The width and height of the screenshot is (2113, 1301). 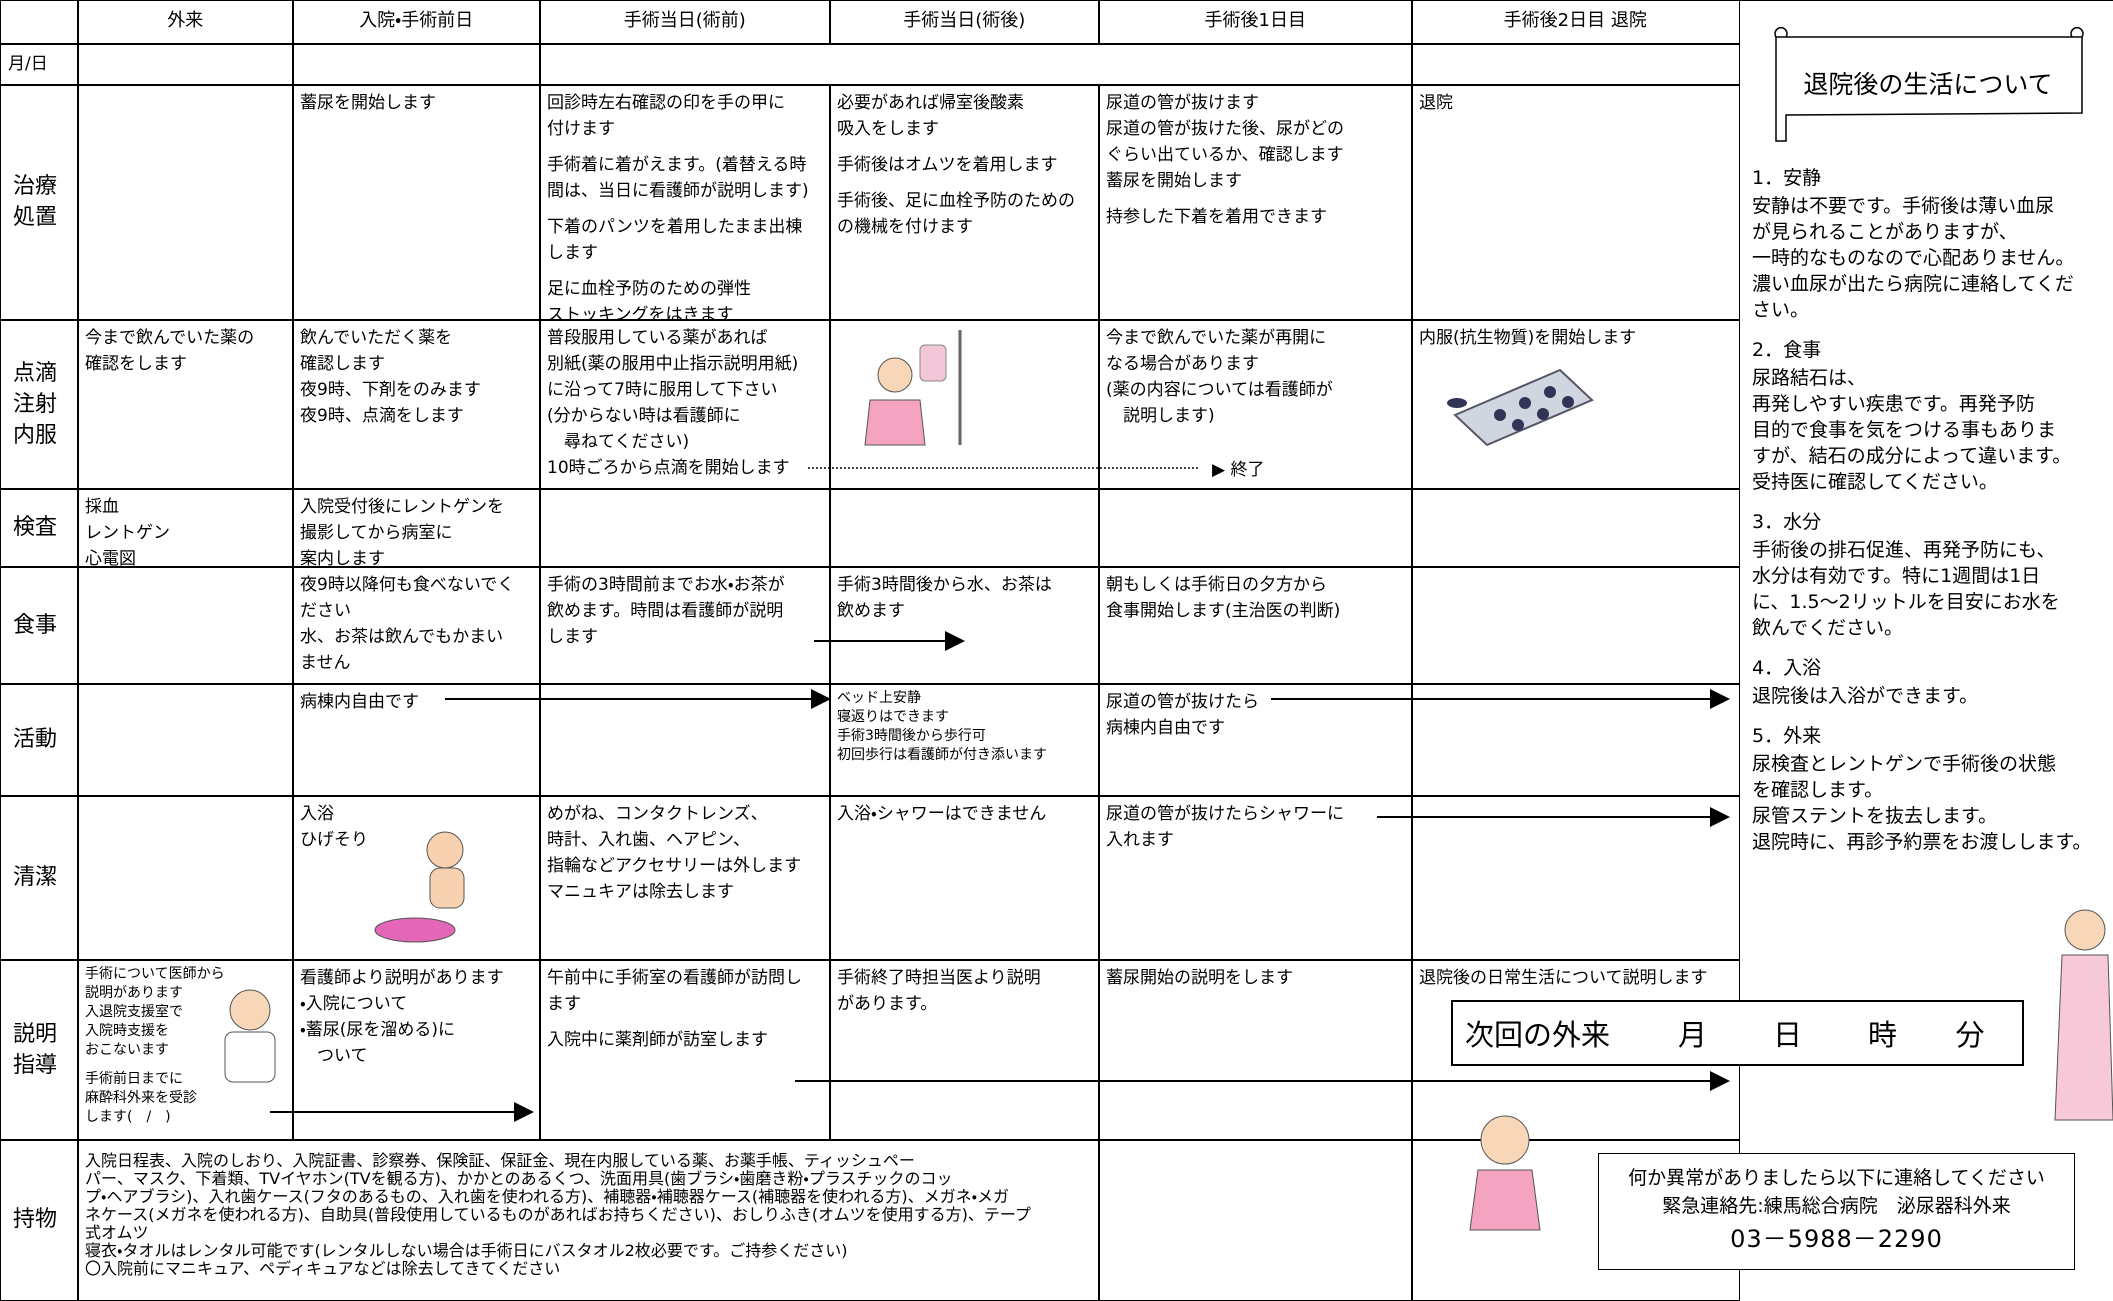 What do you see at coordinates (640, 892) in the screenshot?
I see `cell-line: マニュキアは除去します` at bounding box center [640, 892].